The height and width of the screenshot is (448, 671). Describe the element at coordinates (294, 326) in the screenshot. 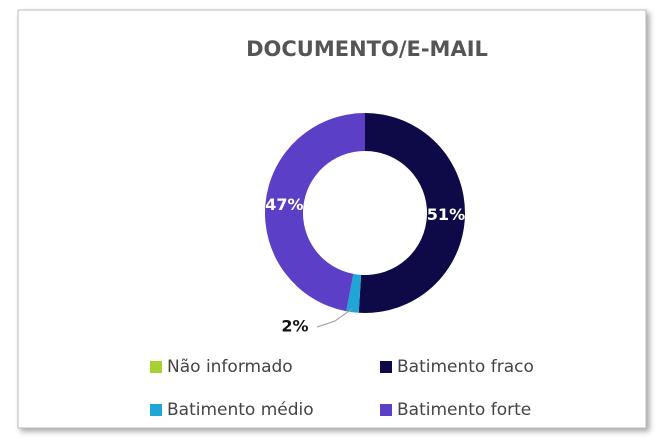

I see `data-label: 2%` at that location.